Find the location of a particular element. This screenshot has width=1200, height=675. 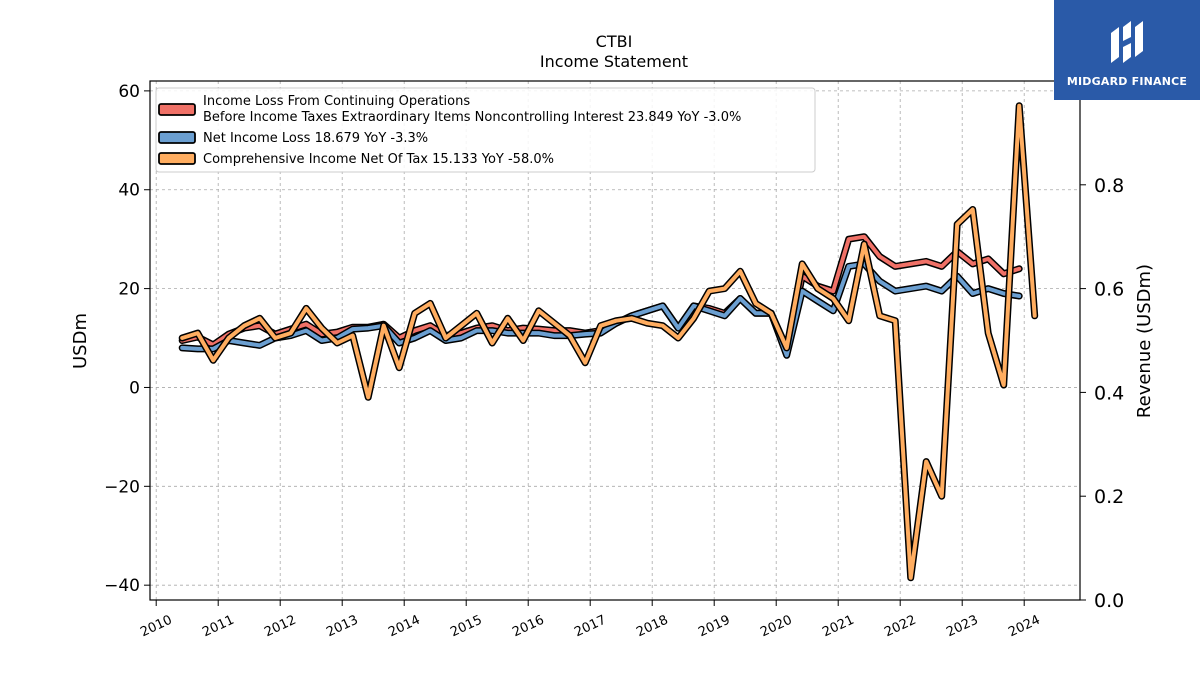

x-tick-label: 2024 is located at coordinates (1024, 627).